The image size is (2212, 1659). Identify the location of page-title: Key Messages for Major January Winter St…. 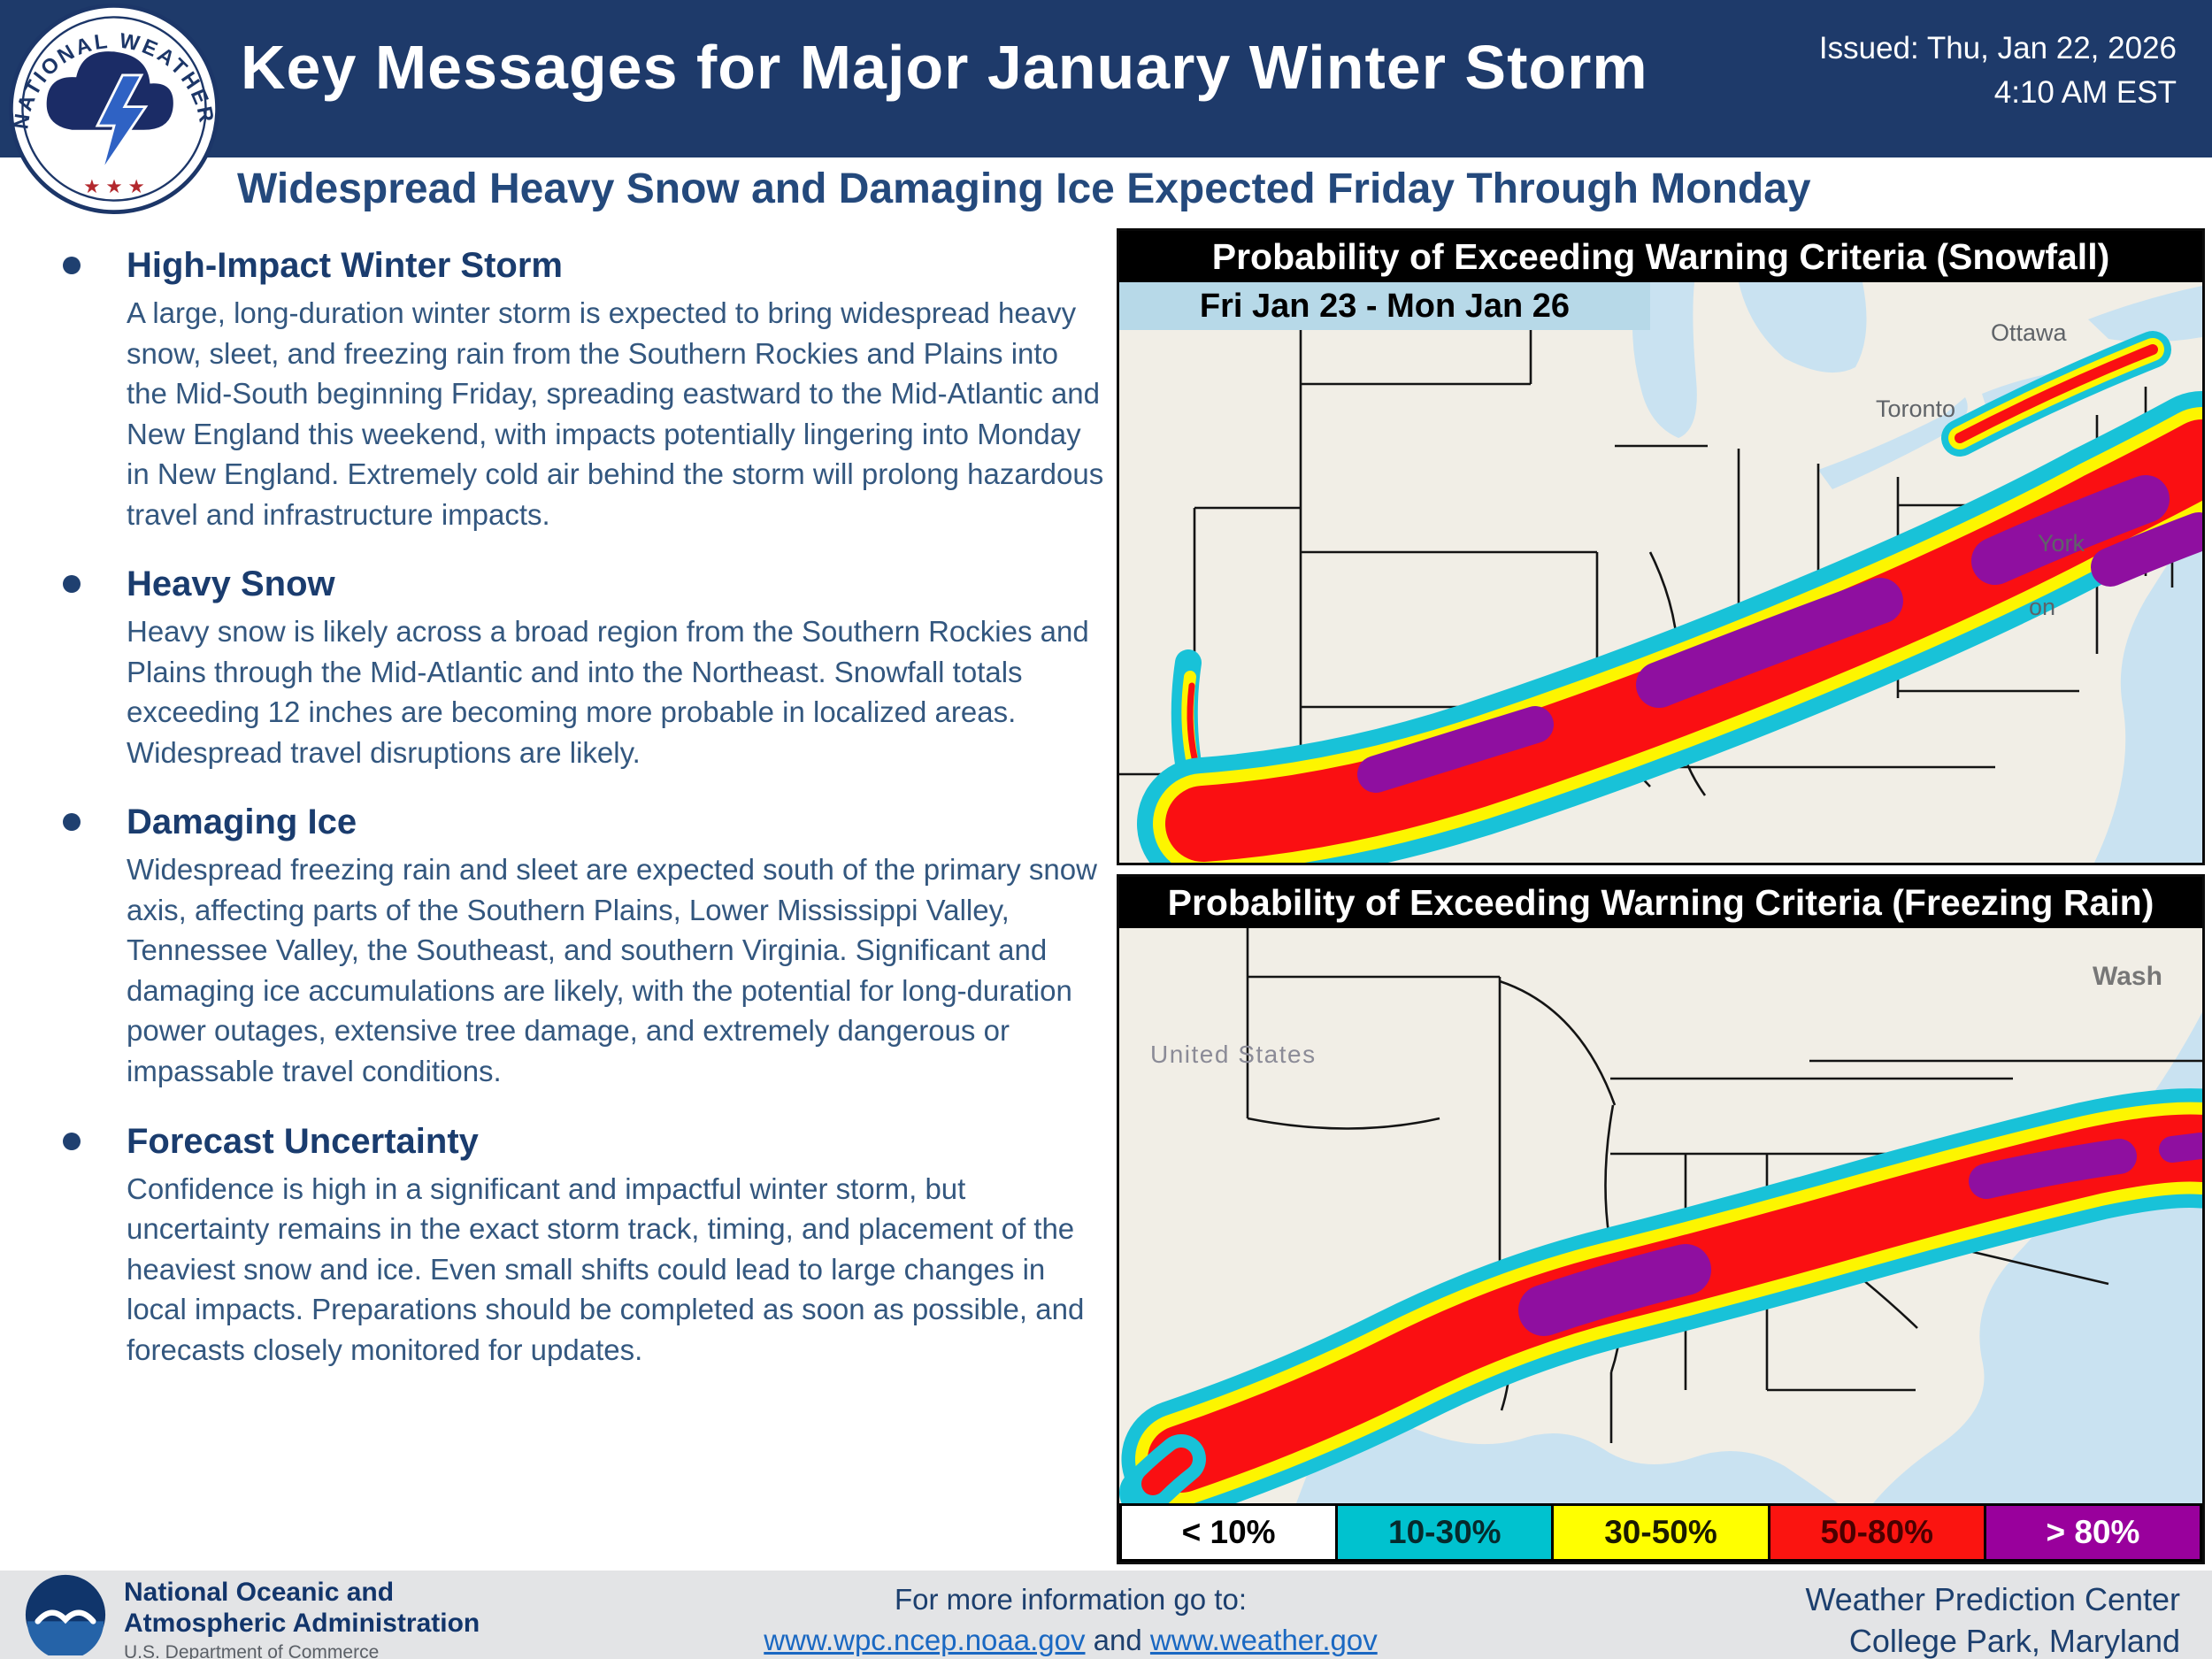
(945, 67).